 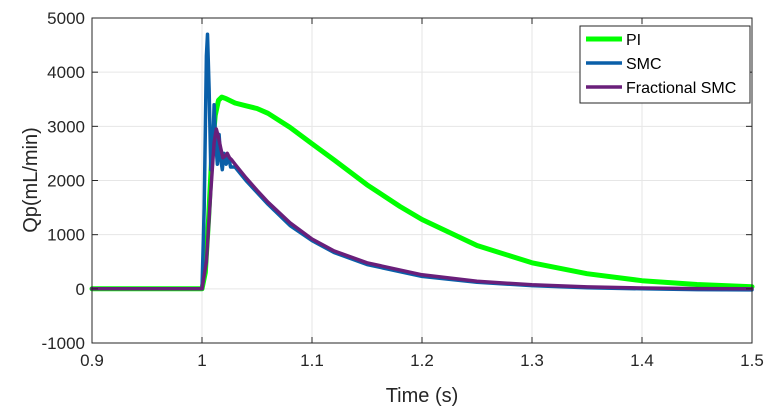 I want to click on legend-label-smc: SMC, so click(x=644, y=64).